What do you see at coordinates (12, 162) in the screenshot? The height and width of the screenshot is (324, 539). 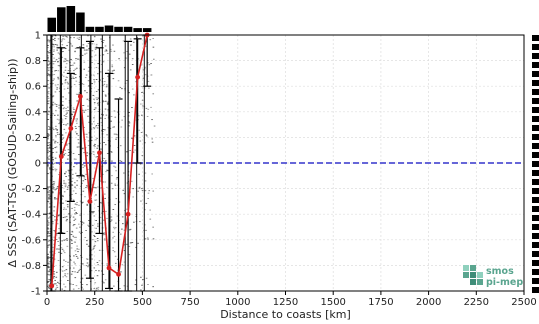 I see `y-axis-title: Δ SSS (SAT-TSG (GOSUD-Sailing-ship))` at bounding box center [12, 162].